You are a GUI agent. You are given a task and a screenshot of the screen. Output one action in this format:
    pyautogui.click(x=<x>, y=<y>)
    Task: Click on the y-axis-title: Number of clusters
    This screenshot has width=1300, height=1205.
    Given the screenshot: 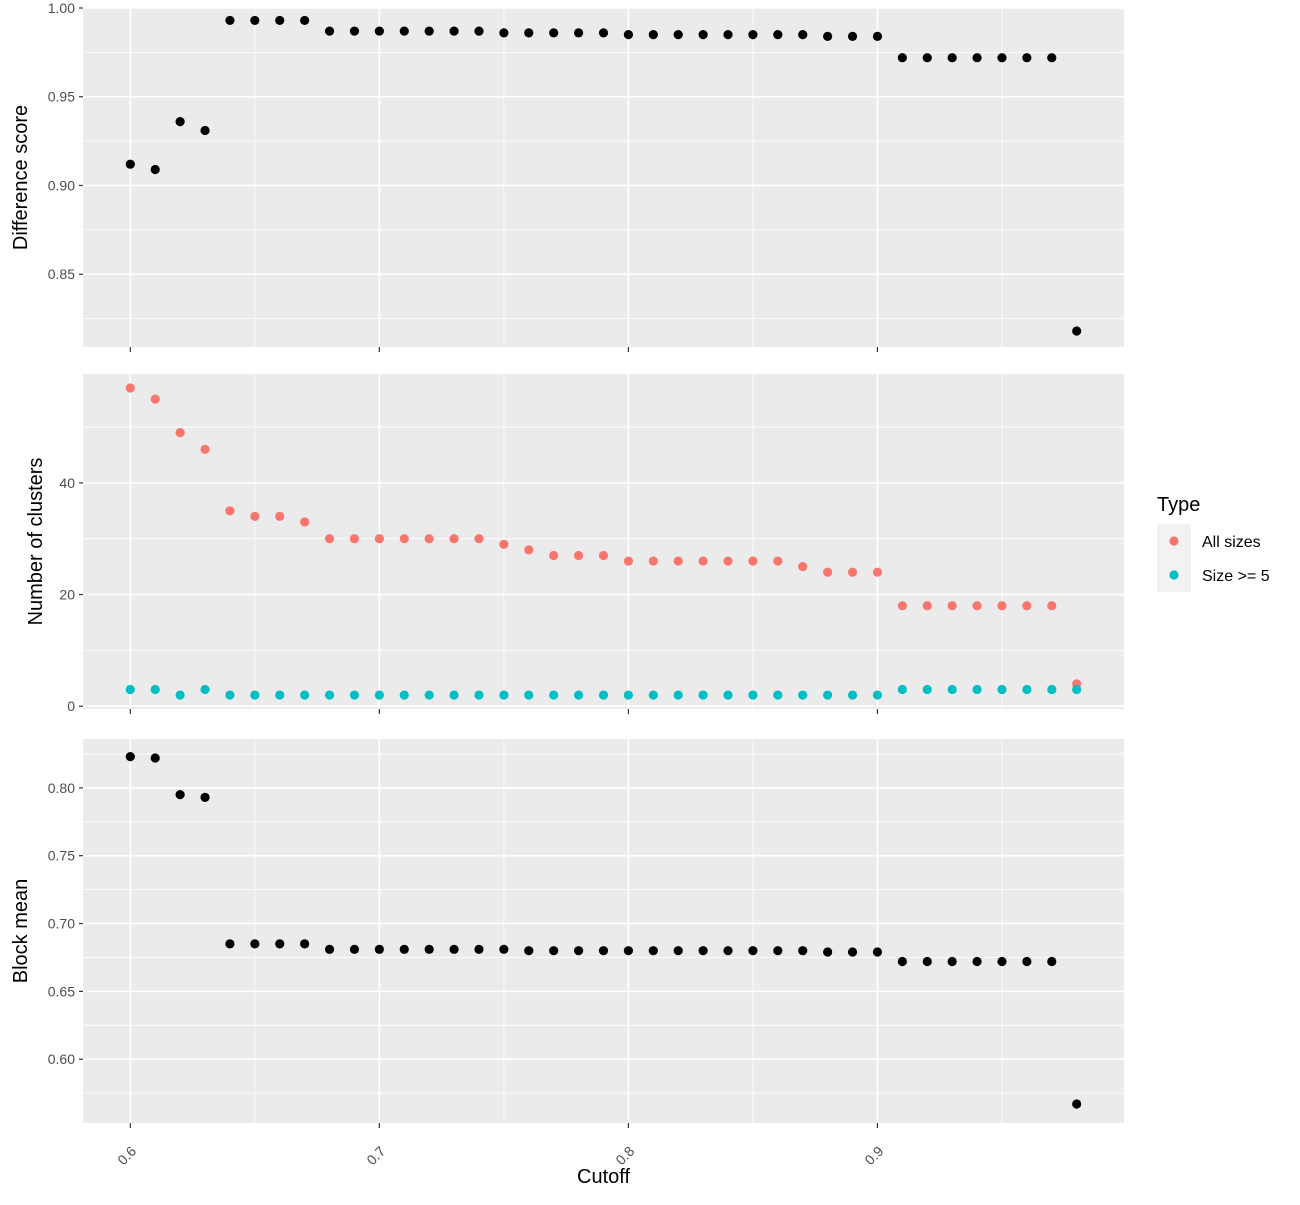 What is the action you would take?
    pyautogui.click(x=36, y=542)
    